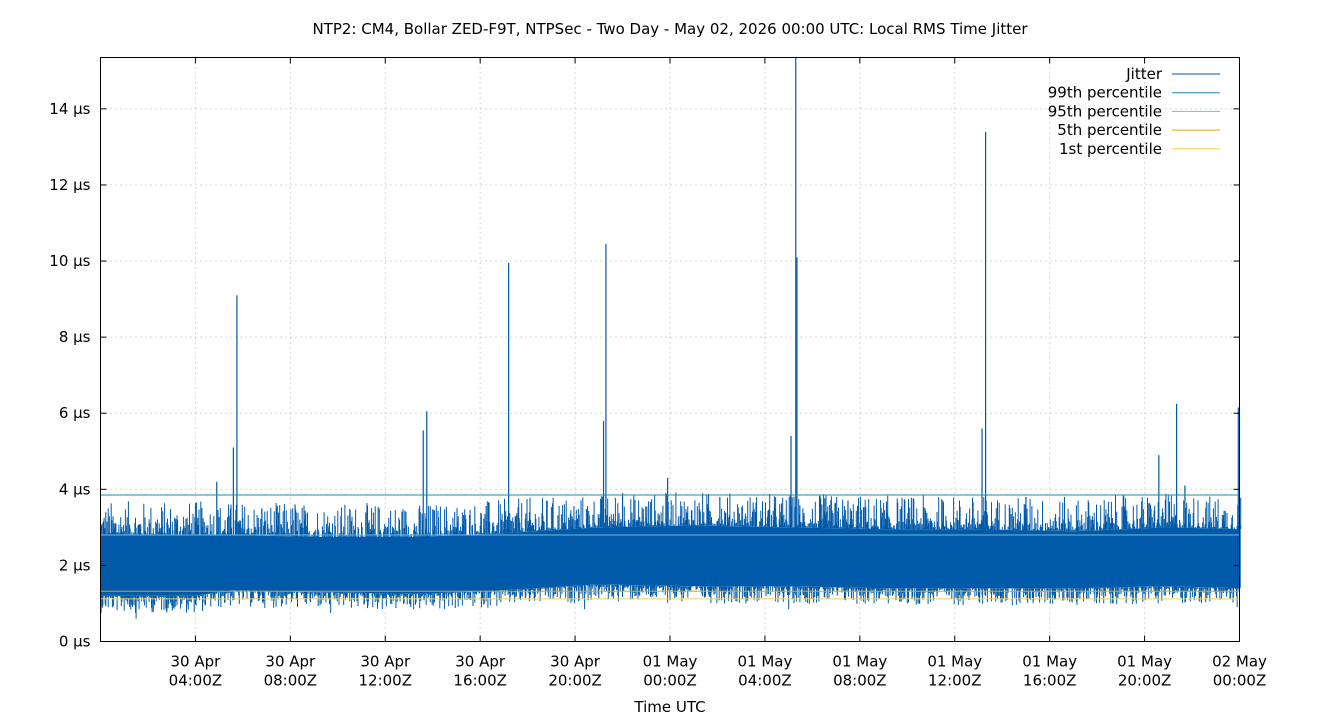  I want to click on y-tick-label: 2 µs, so click(75, 565).